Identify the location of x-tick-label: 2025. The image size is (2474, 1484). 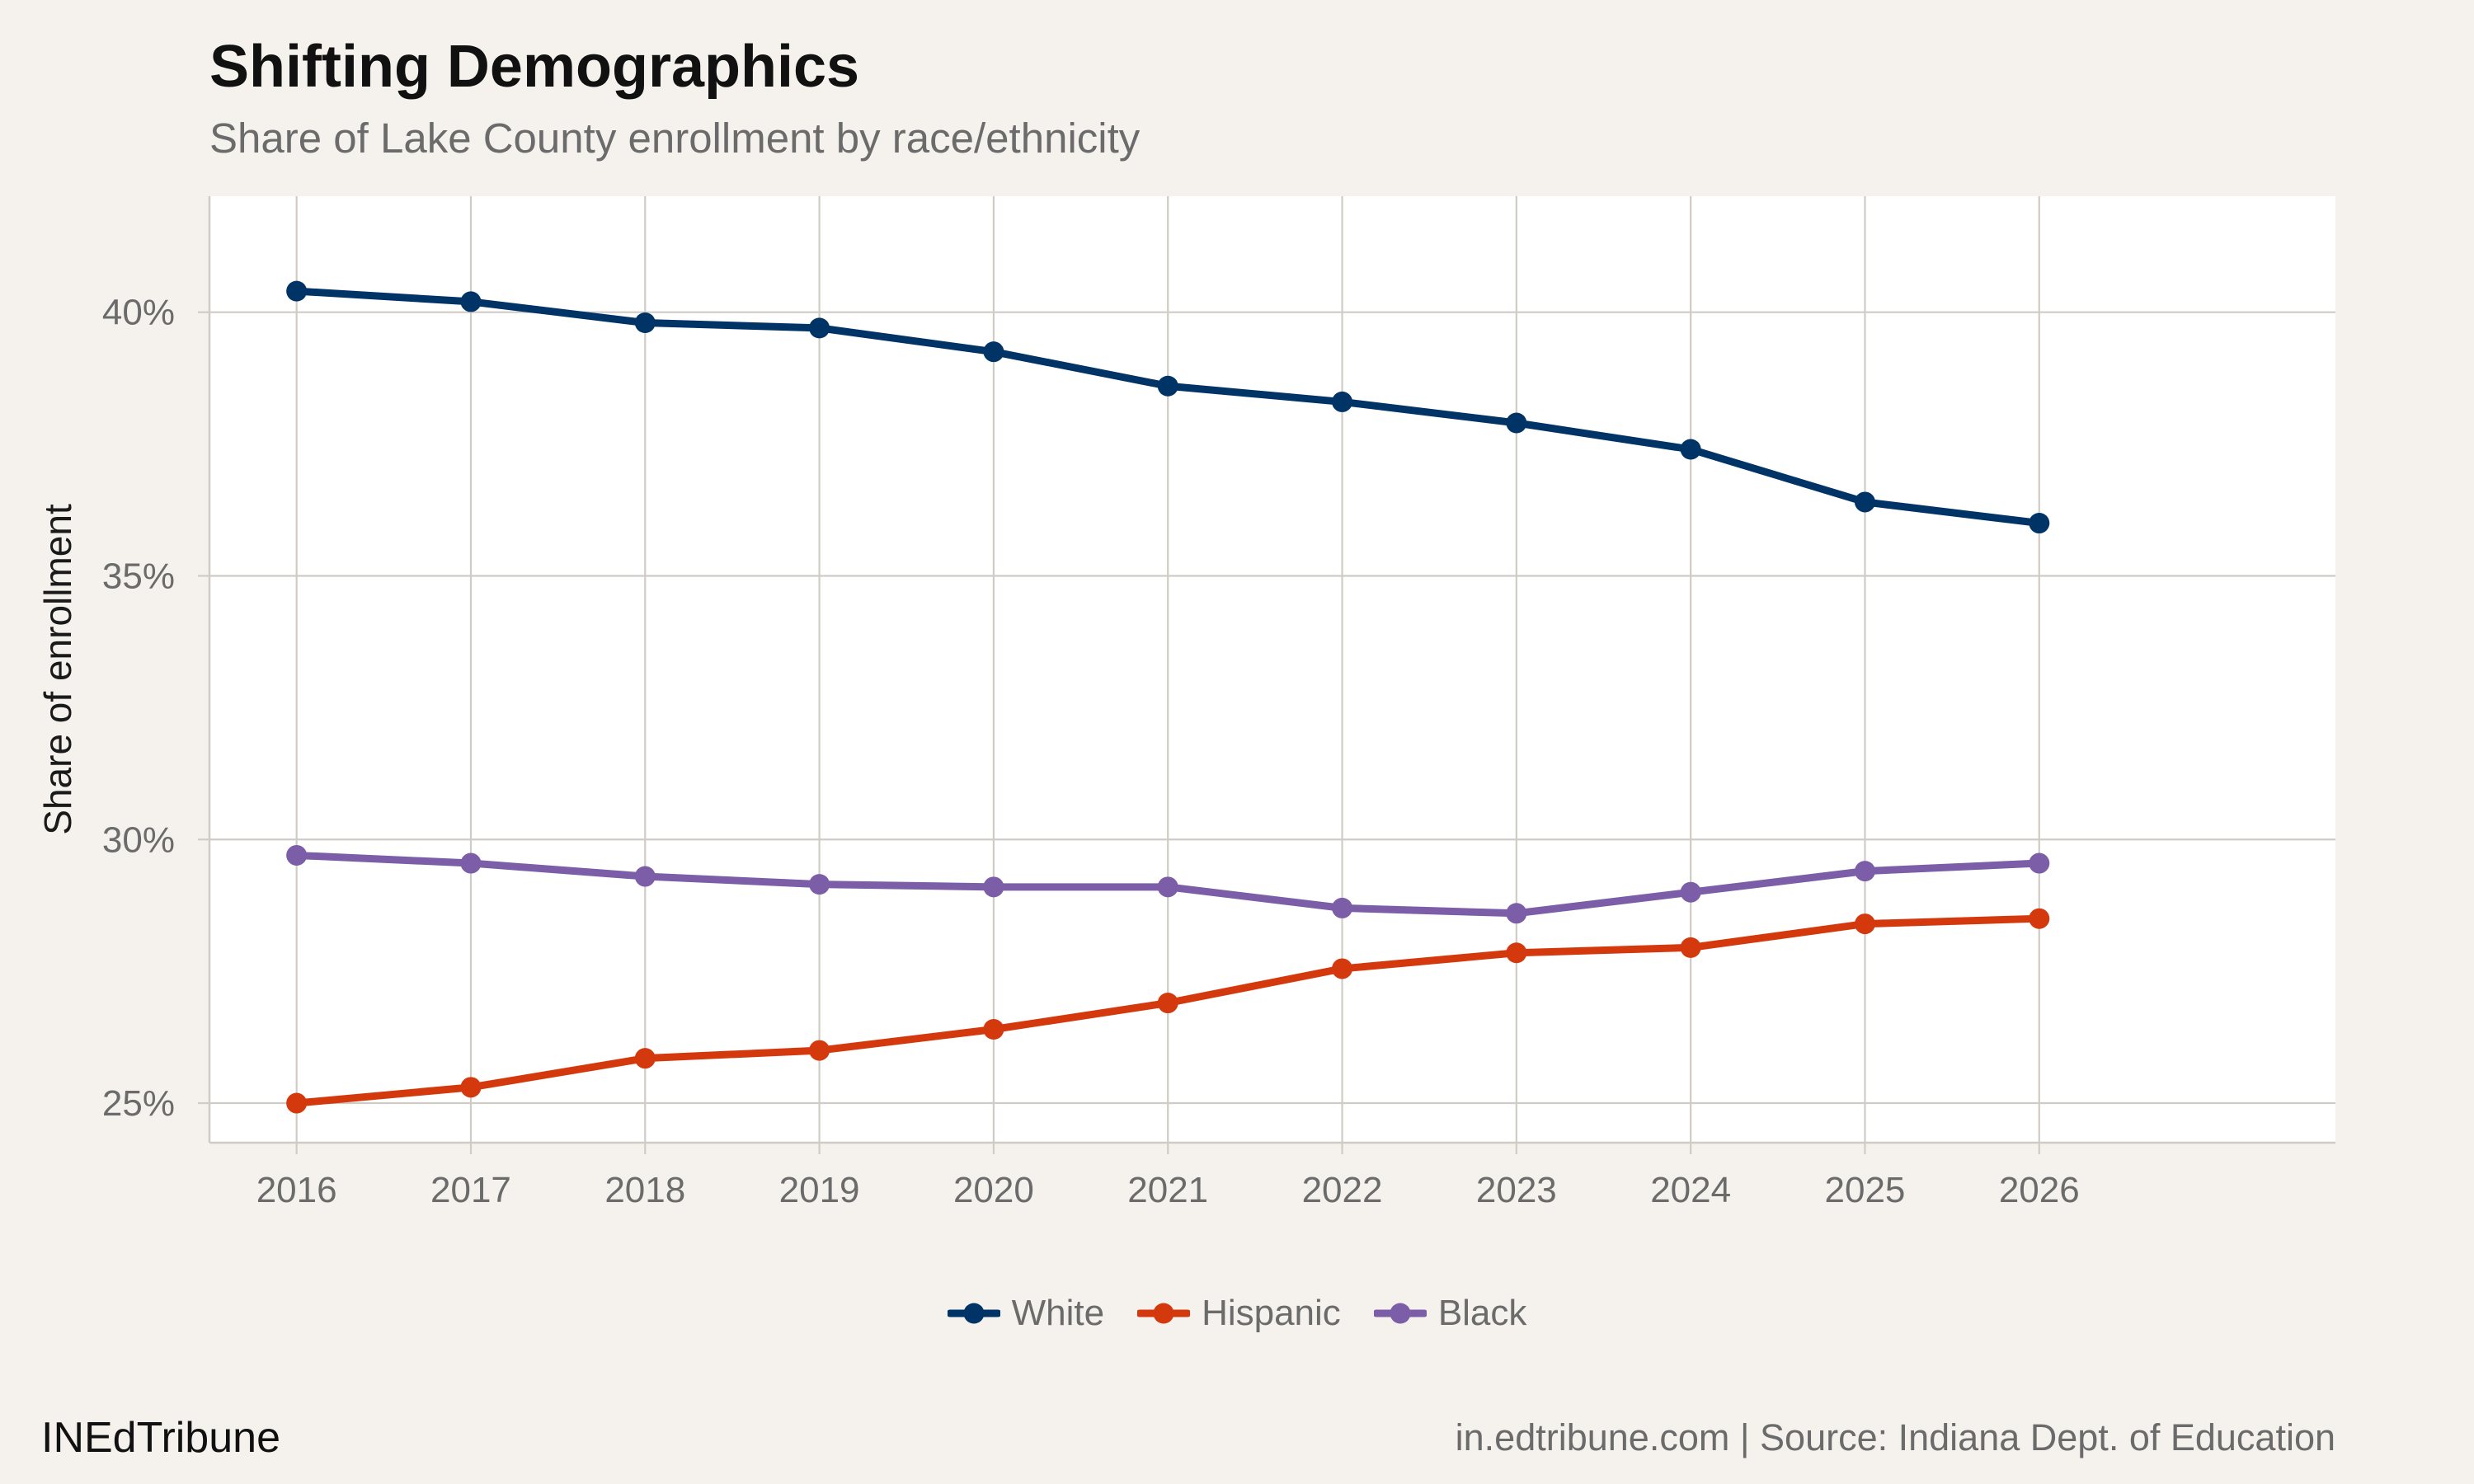
(1865, 1190).